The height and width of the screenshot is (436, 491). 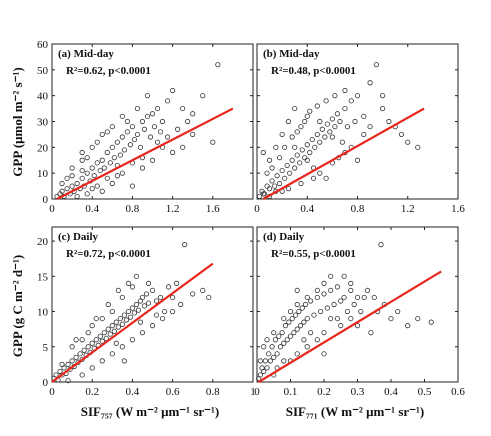 I want to click on y-axis-label-bottom: GPP (g C m⁻² d⁻¹), so click(x=17, y=306).